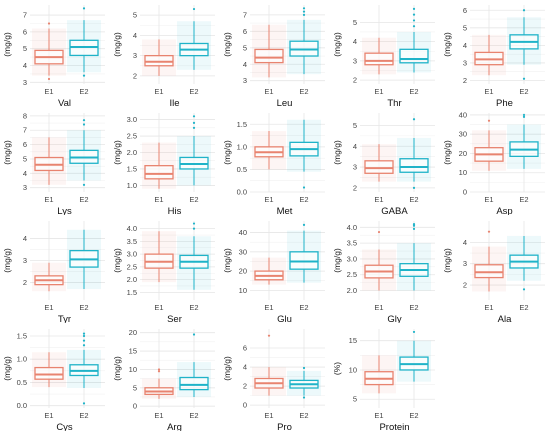  I want to click on panel-asp: 0 10 20 30 40 (mg/g) E1 E2 Asp, so click(495, 162).